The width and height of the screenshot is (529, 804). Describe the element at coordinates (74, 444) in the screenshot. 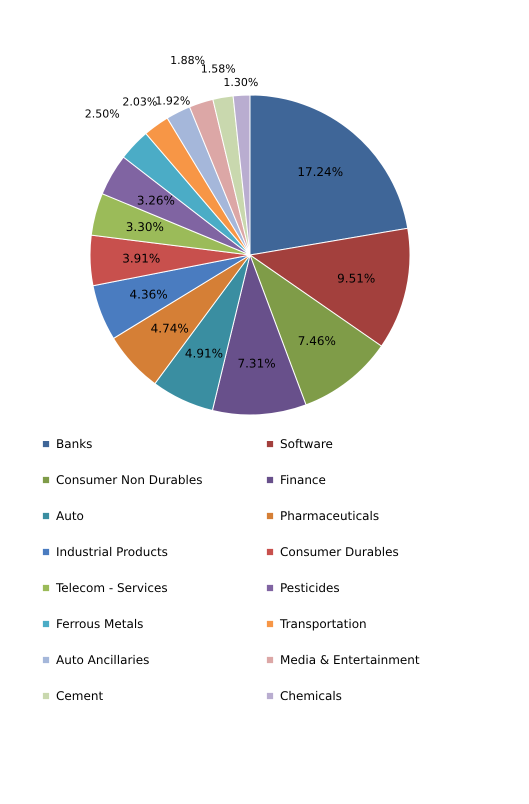

I see `legend-label: Banks` at that location.